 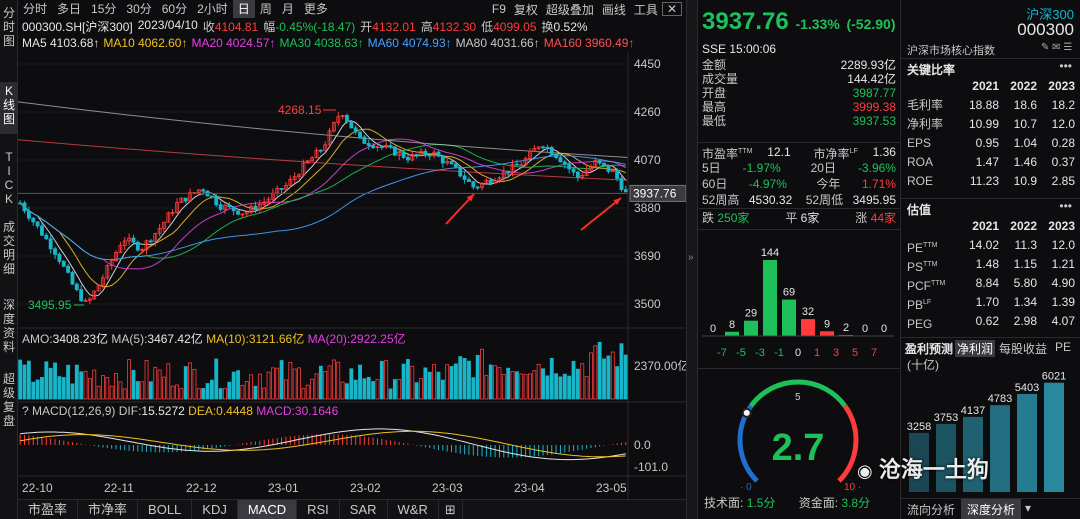 What do you see at coordinates (69, 9) in the screenshot?
I see `period-tab: 多日` at bounding box center [69, 9].